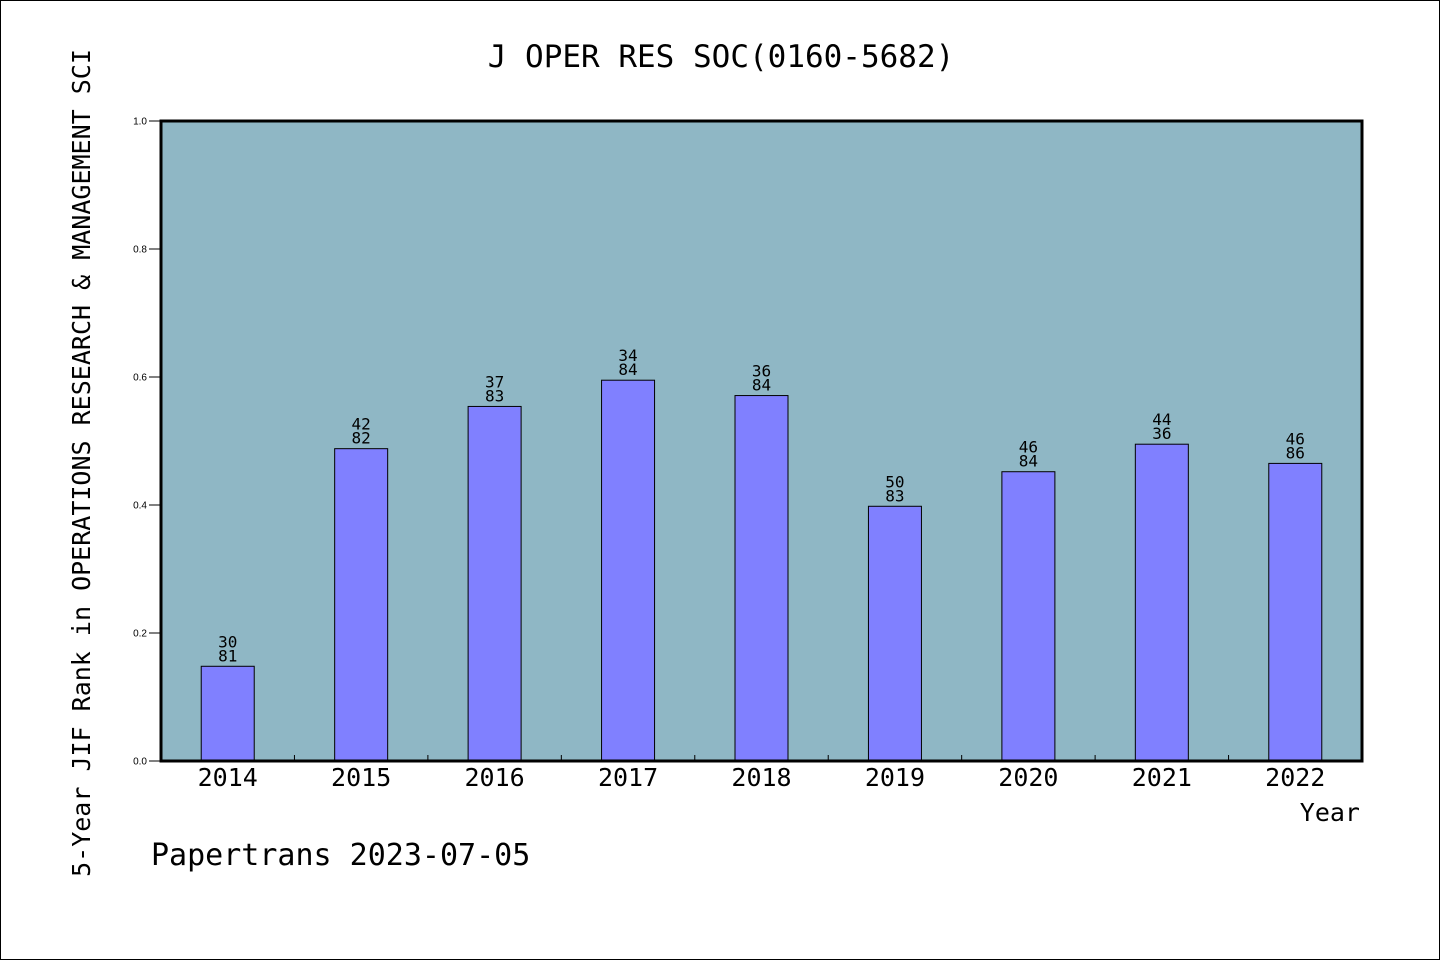 The width and height of the screenshot is (1440, 961). Describe the element at coordinates (761, 777) in the screenshot. I see `x-tick-label-2018: 2018` at that location.